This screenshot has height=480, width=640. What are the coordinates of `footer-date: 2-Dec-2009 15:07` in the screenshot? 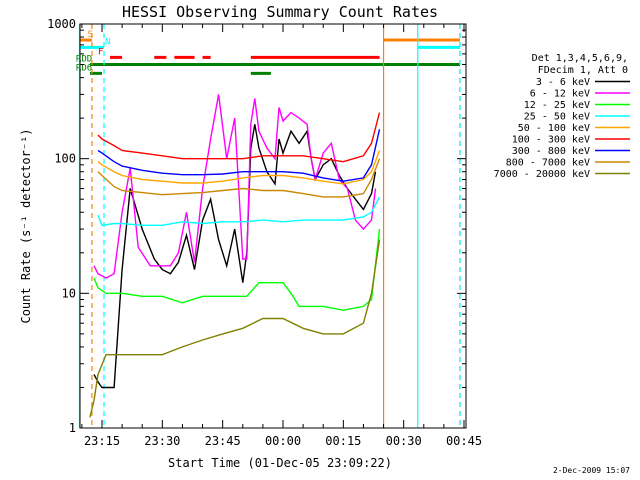 It's located at (591, 470).